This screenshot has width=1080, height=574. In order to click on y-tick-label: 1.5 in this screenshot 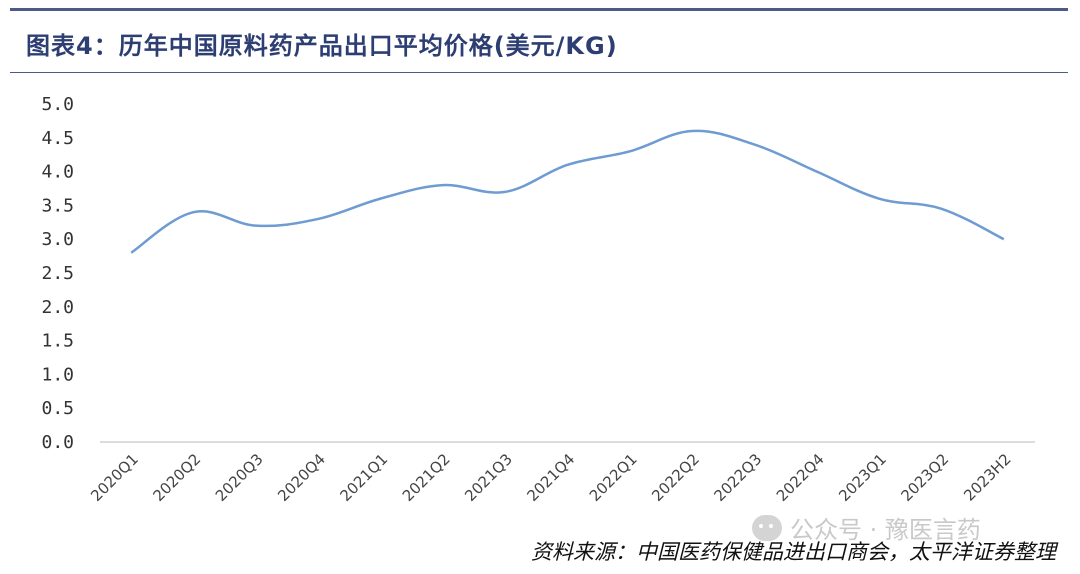, I will do `click(57, 341)`.